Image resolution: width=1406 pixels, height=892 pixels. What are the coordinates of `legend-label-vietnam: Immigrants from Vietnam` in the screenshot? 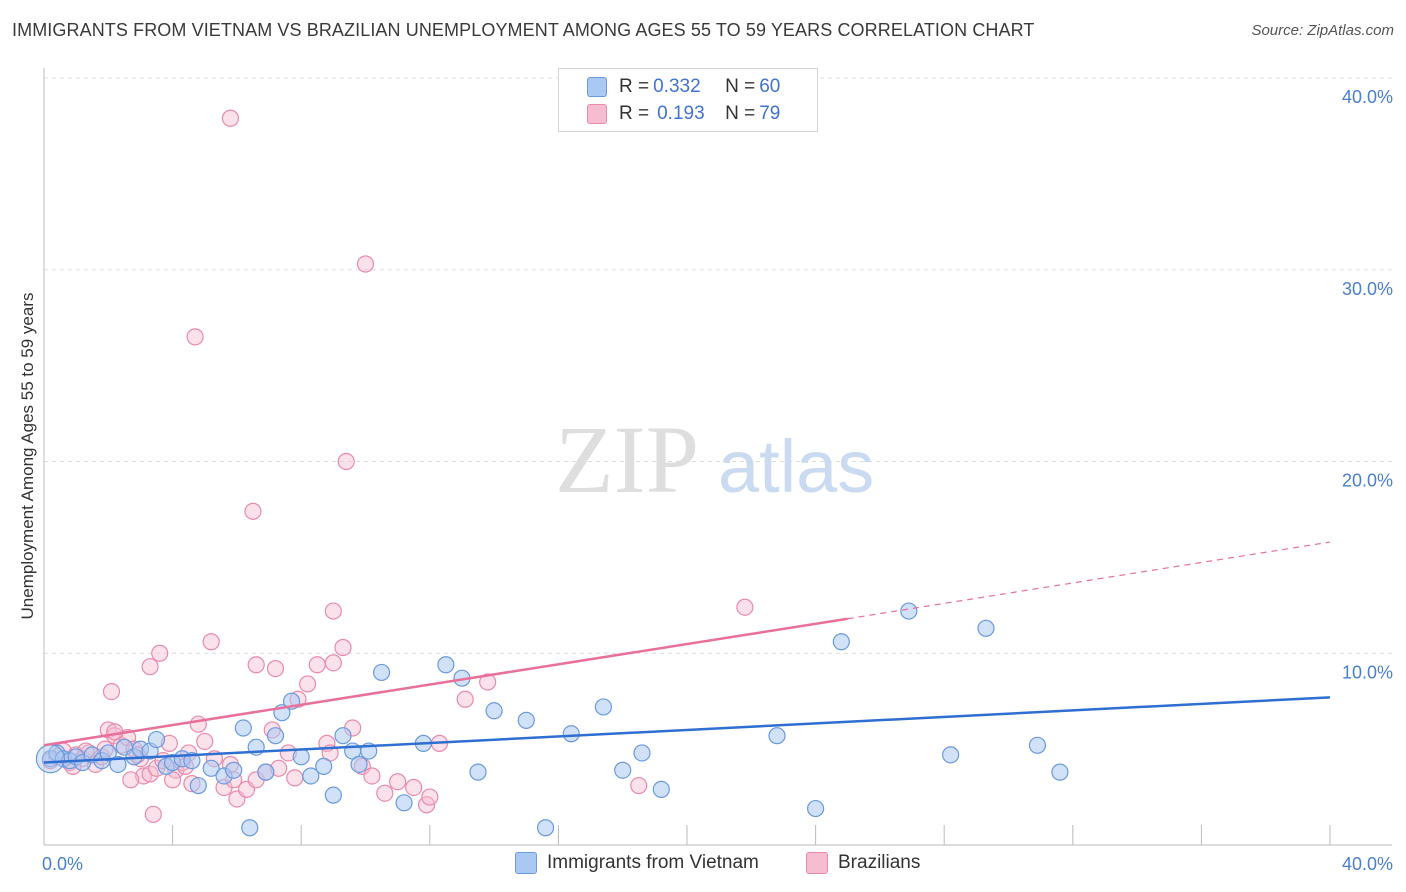 It's located at (653, 862).